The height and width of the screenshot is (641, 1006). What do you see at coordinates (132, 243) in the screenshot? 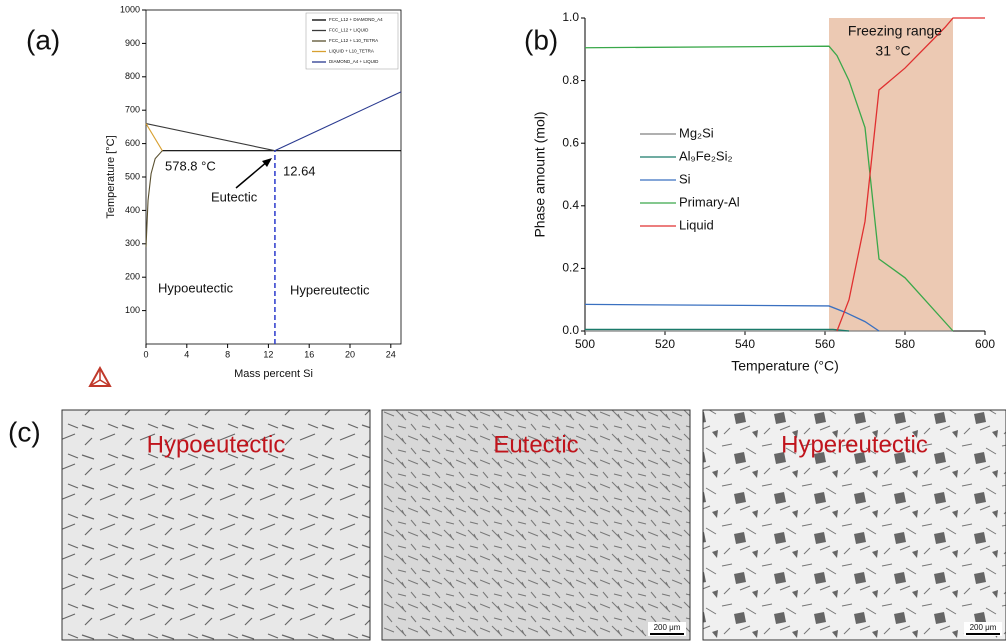
I see `y-tick-label: 300` at bounding box center [132, 243].